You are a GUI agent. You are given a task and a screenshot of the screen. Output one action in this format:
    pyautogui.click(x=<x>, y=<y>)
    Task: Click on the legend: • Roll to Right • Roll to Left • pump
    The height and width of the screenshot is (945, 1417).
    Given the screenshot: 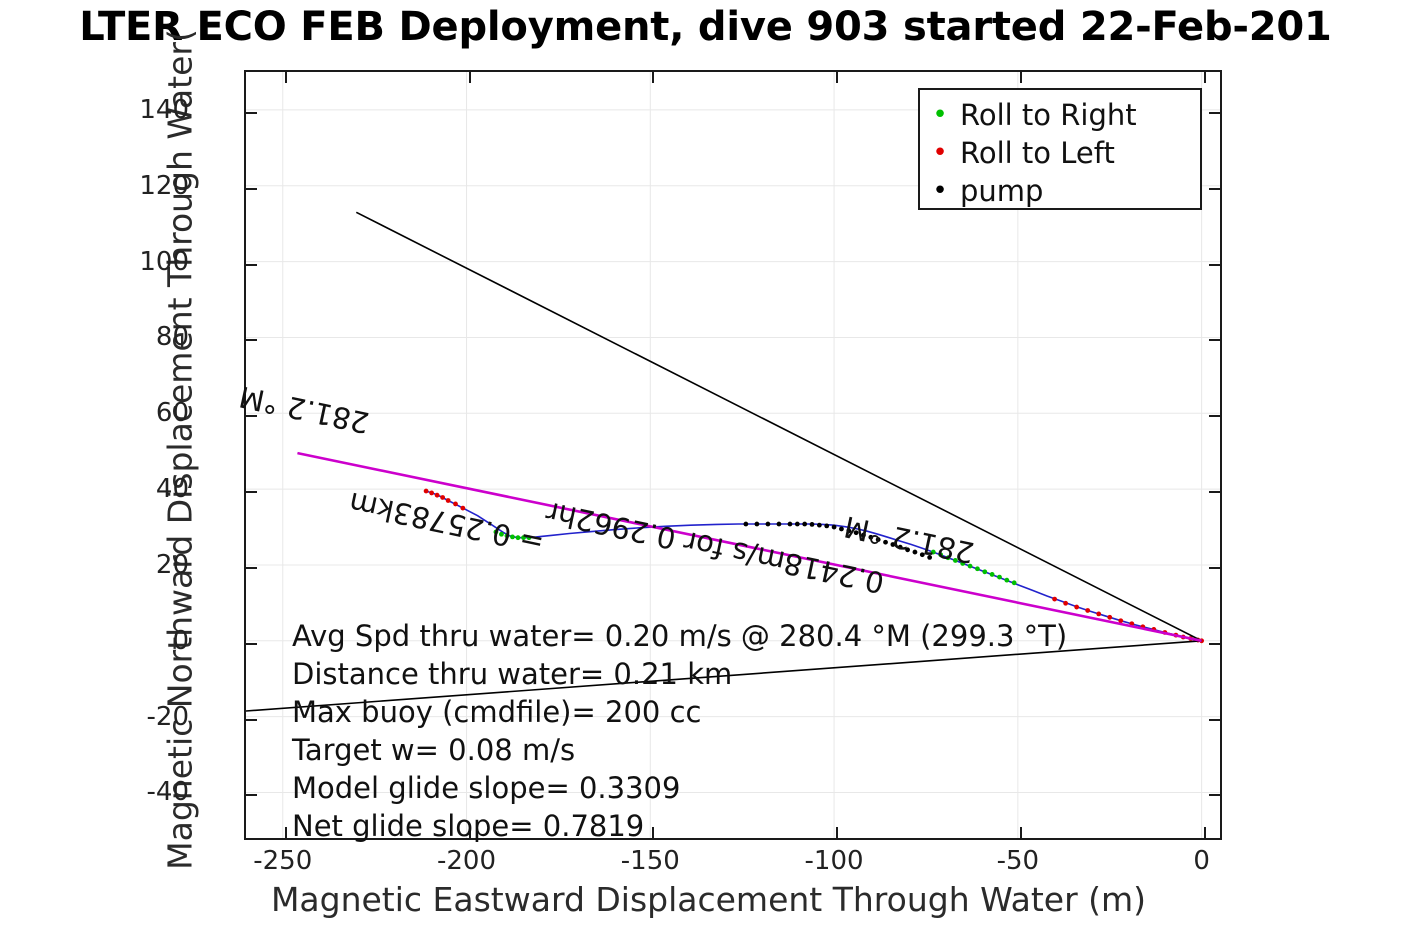 What is the action you would take?
    pyautogui.click(x=1060, y=149)
    